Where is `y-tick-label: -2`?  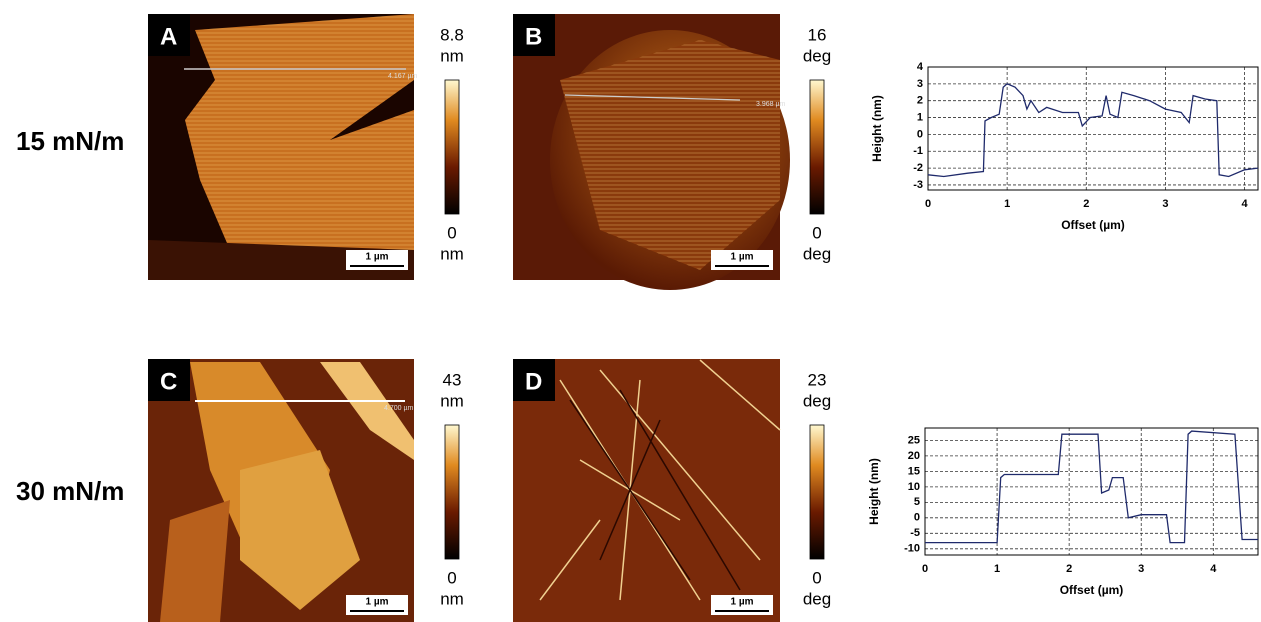
y-tick-label: -2 is located at coordinates (918, 168).